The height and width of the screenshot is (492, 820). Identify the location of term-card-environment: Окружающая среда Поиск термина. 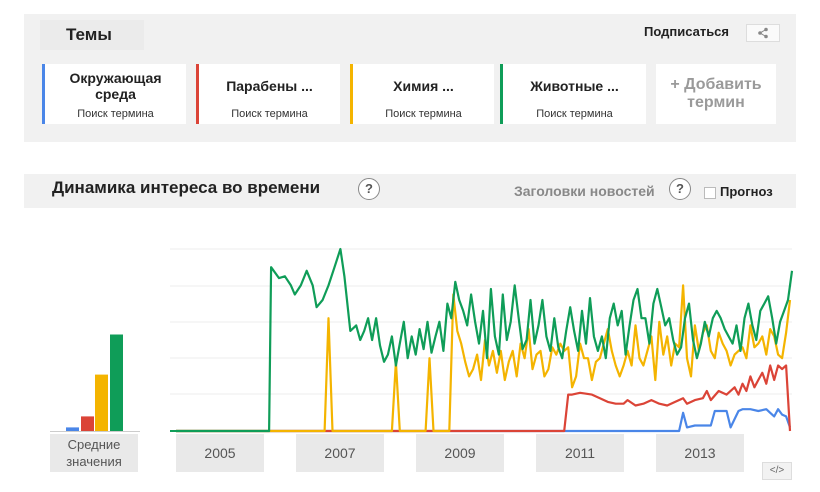
(114, 94).